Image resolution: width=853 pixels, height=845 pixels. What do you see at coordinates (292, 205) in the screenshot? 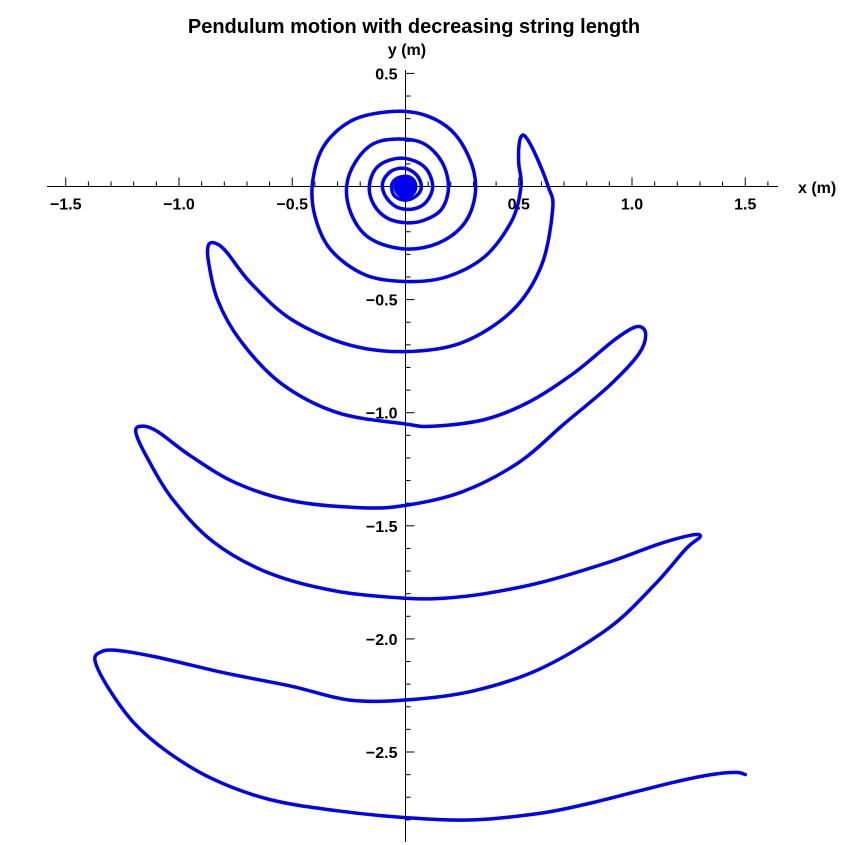
I see `x-tick-label: −0.5` at bounding box center [292, 205].